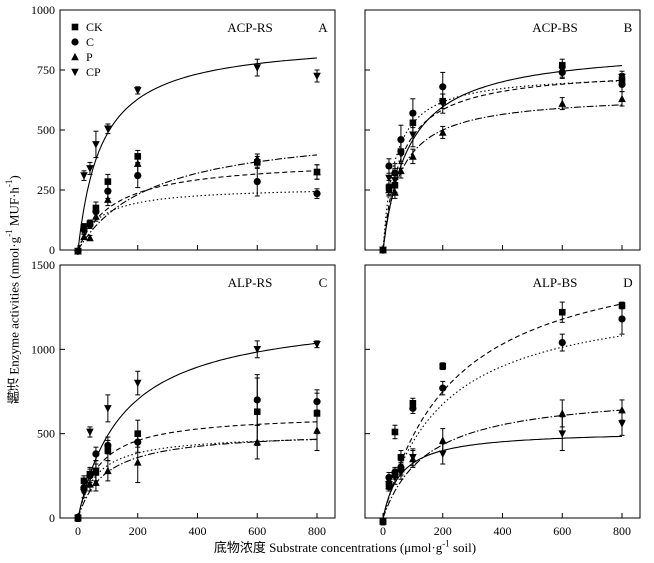 The width and height of the screenshot is (654, 563). Describe the element at coordinates (555, 27) in the screenshot. I see `panel-title: ACP-BS` at that location.